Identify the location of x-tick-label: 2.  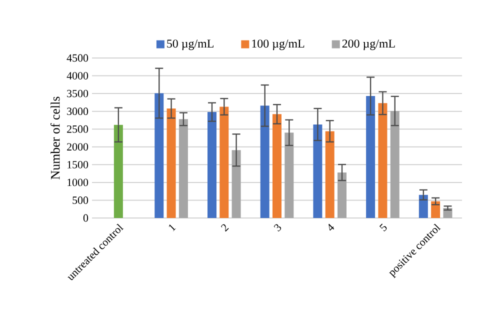
(224, 228).